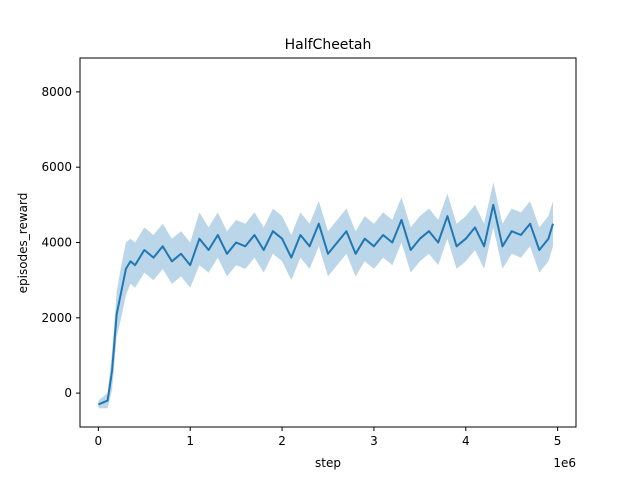 This screenshot has height=480, width=640. What do you see at coordinates (282, 441) in the screenshot?
I see `x-tick-label: 2` at bounding box center [282, 441].